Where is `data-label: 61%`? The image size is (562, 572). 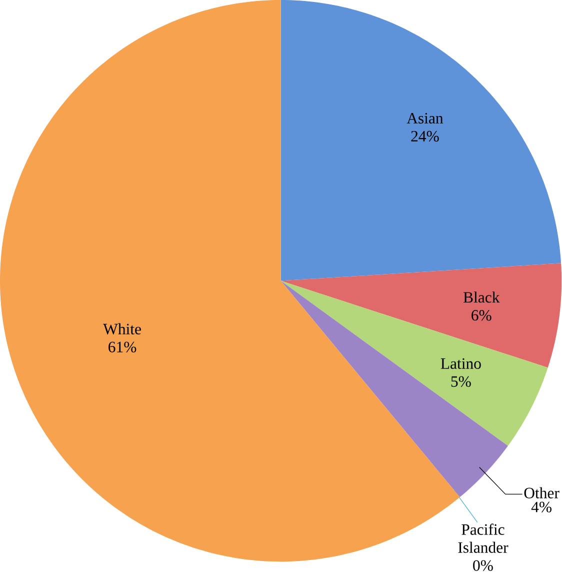 data-label: 61% is located at coordinates (122, 347).